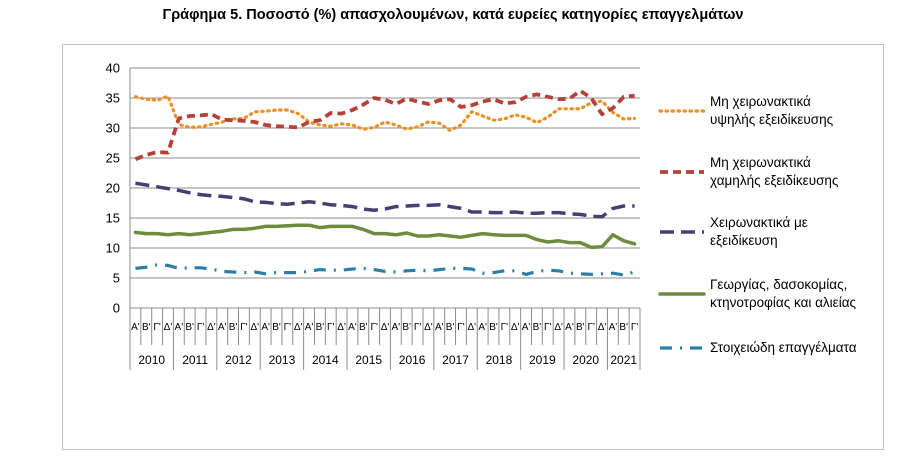 The height and width of the screenshot is (472, 906). I want to click on year-label: 2018, so click(499, 360).